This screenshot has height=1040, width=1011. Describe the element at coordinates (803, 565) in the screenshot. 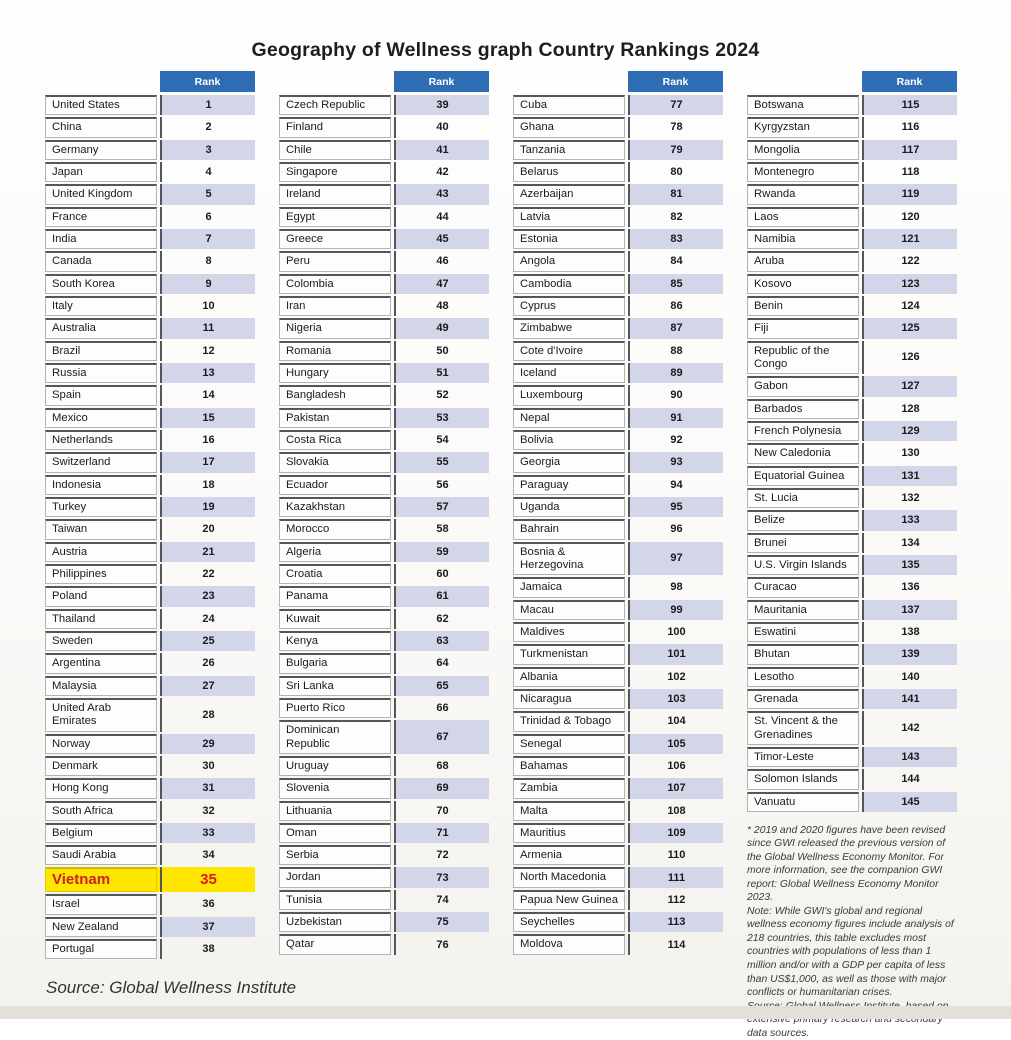

I see `country-cell: U.S. Virgin Islands` at that location.